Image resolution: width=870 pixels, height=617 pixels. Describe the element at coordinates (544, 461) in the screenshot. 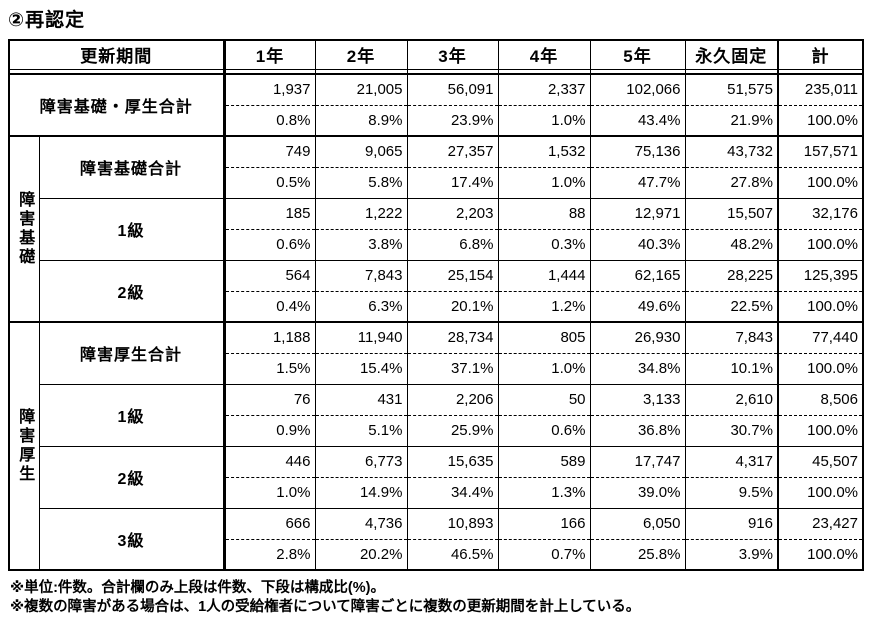

I see `count-cell: 589` at that location.